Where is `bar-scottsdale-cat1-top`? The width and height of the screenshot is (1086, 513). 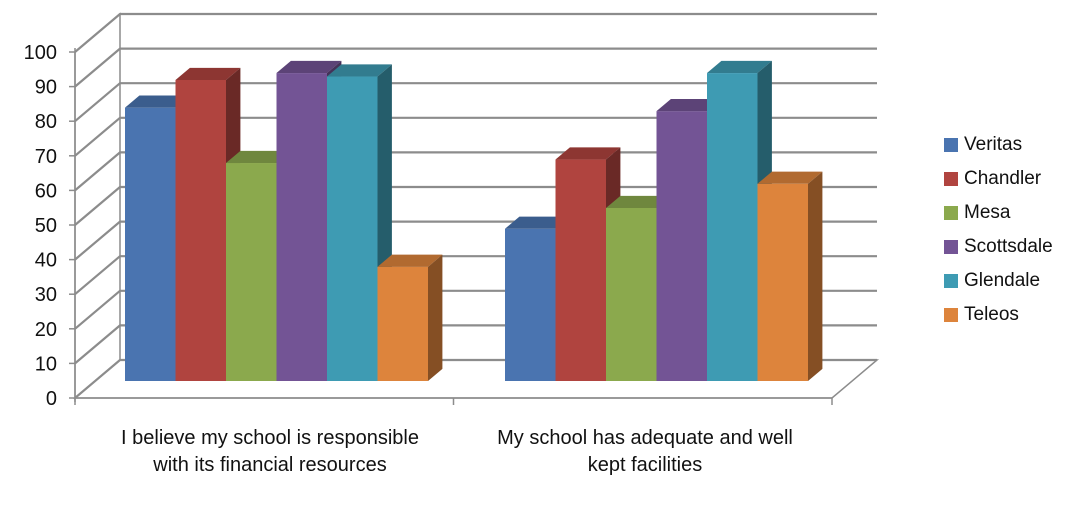 bar-scottsdale-cat1-top is located at coordinates (309, 67).